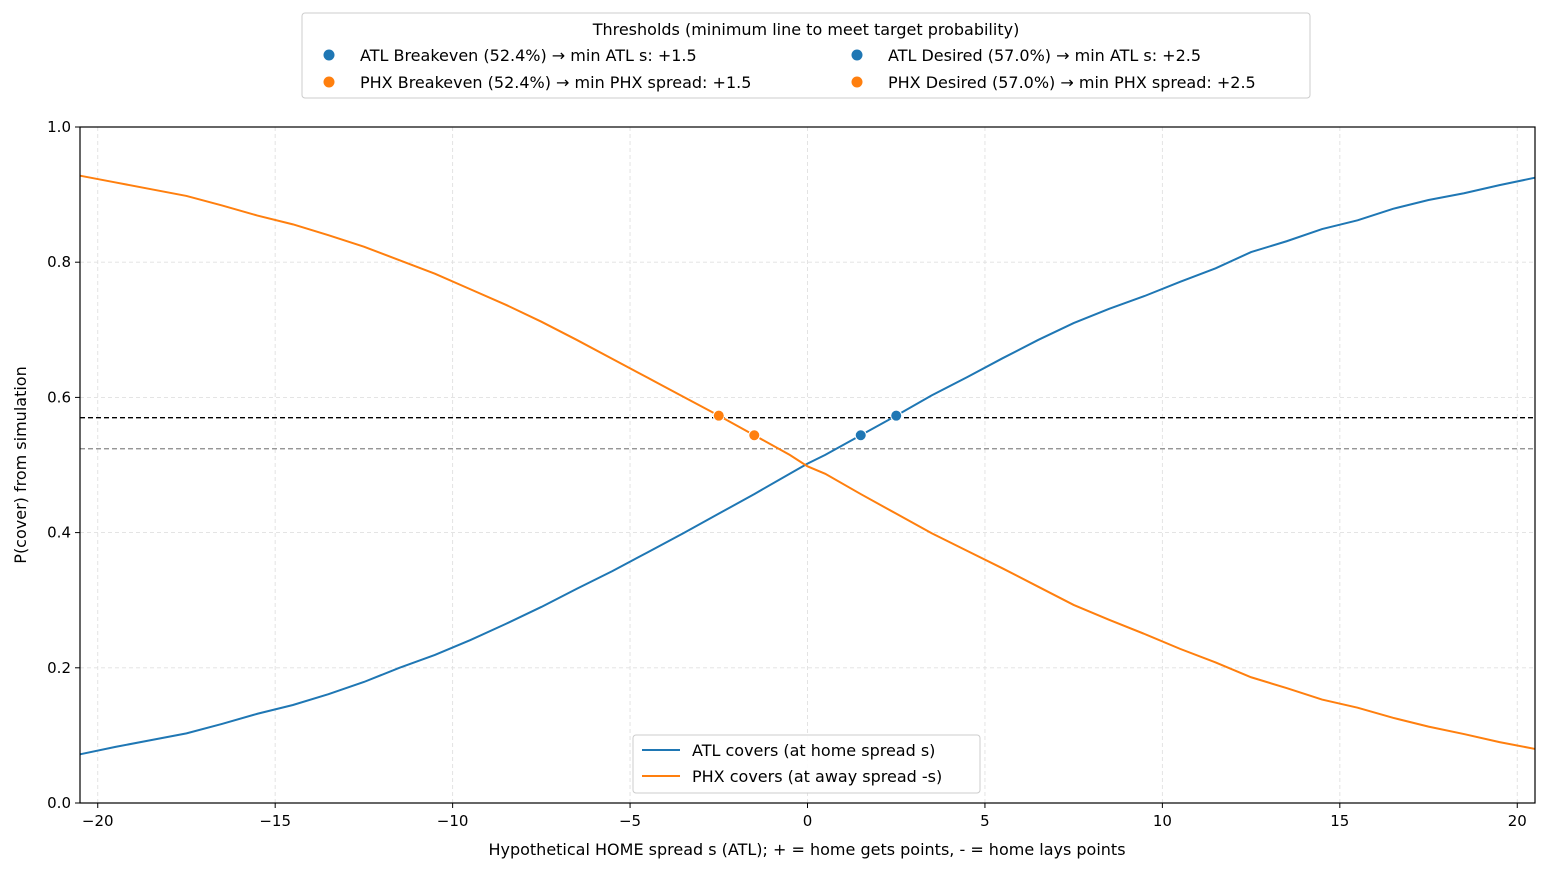  What do you see at coordinates (985, 821) in the screenshot?
I see `x-tick-label: 5` at bounding box center [985, 821].